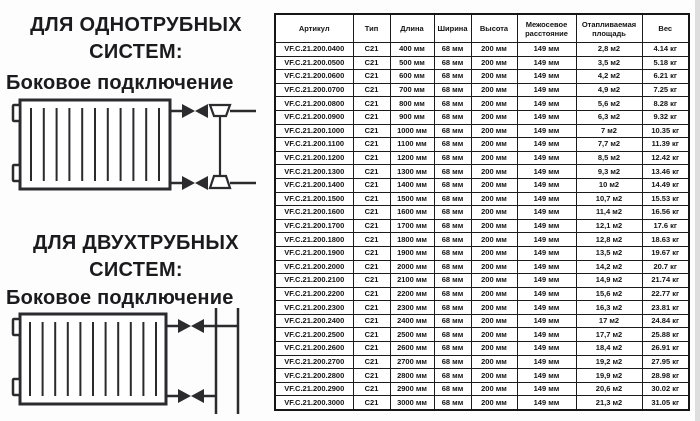 Image resolution: width=700 pixels, height=421 pixels. What do you see at coordinates (609, 158) in the screenshot?
I see `cell: 8,5 м2` at bounding box center [609, 158].